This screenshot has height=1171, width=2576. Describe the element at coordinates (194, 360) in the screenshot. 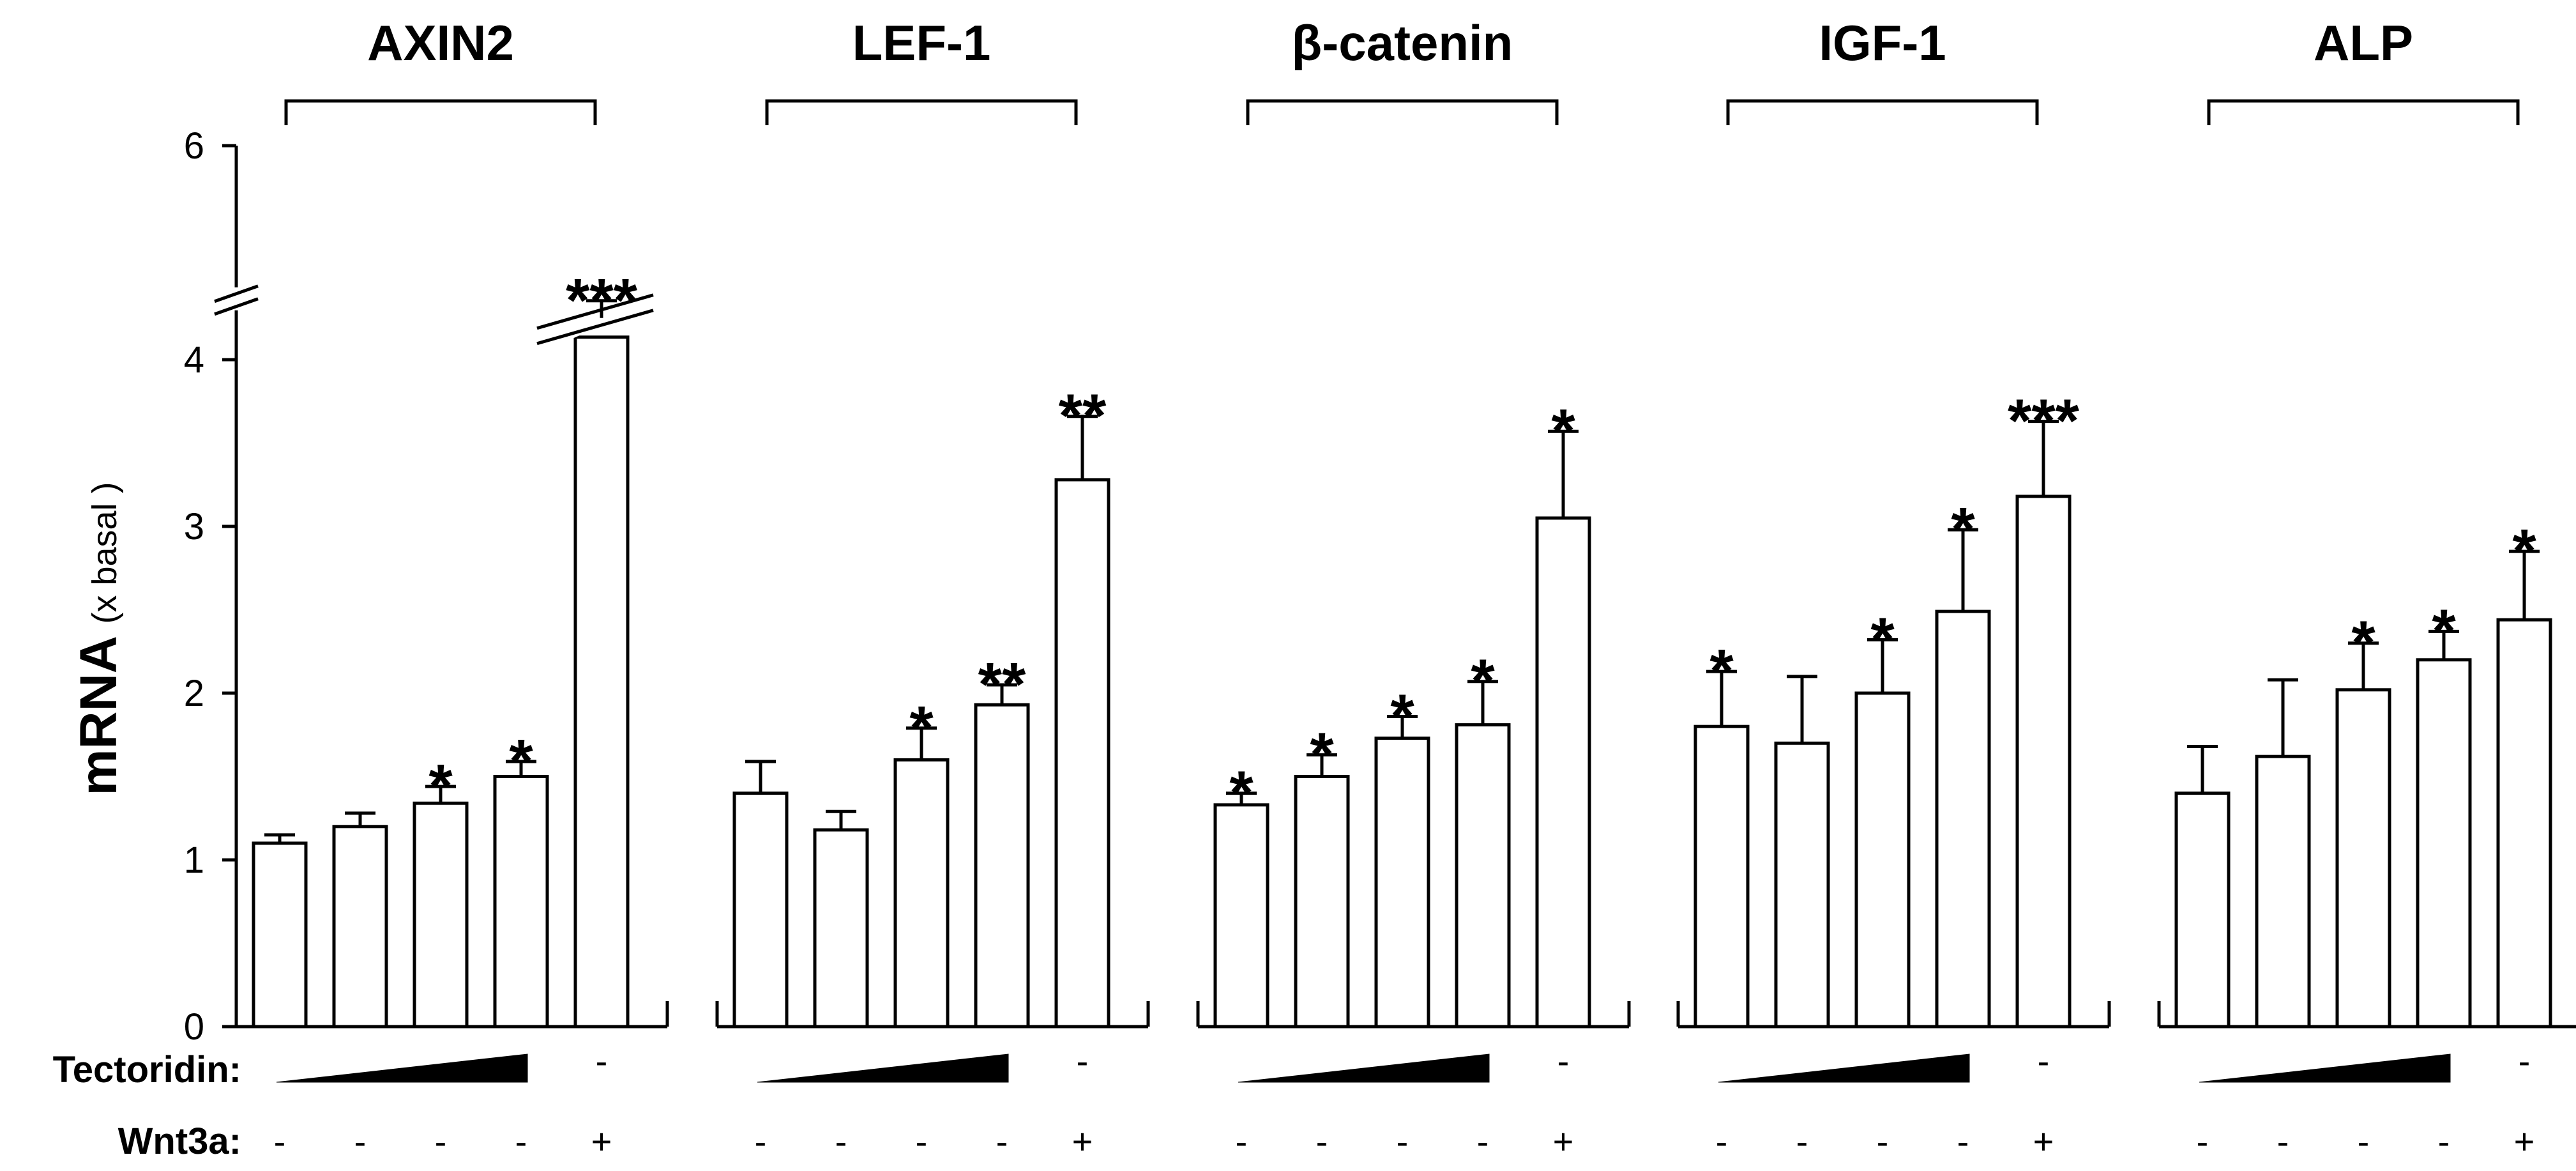

I see `y-tick-label: 4` at that location.